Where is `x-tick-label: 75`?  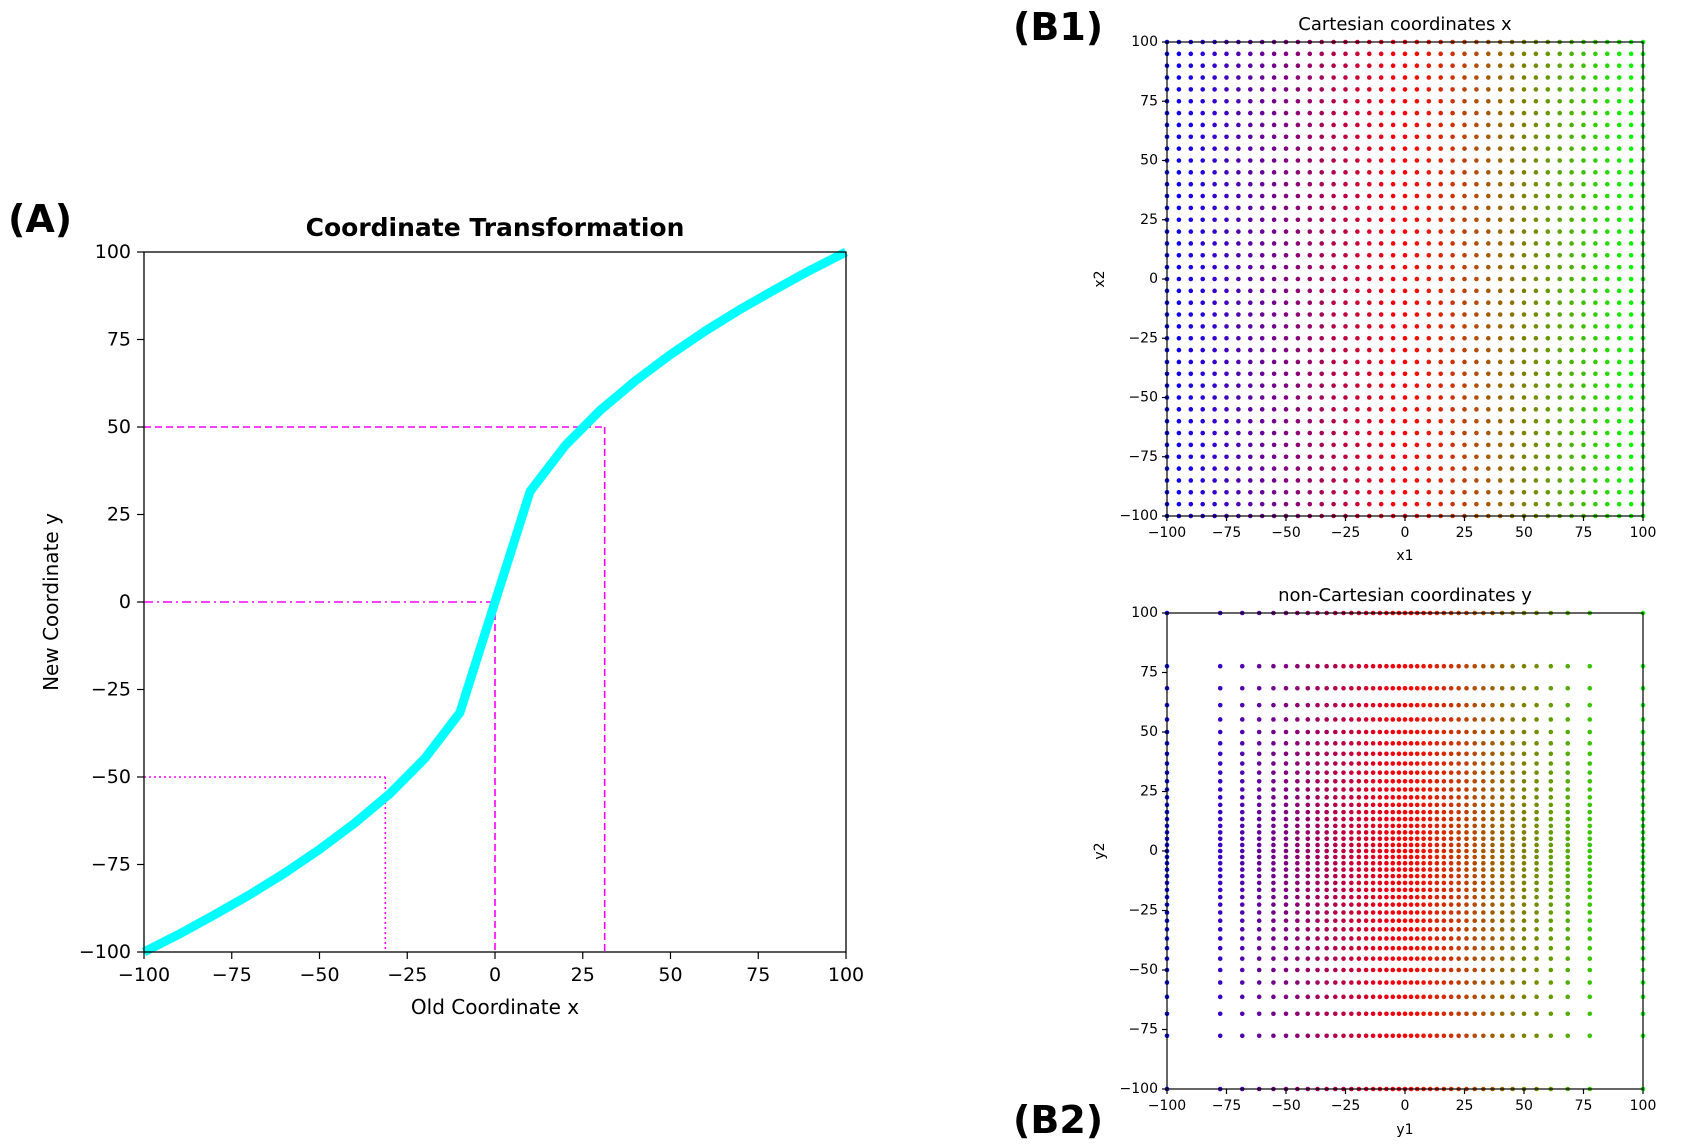
x-tick-label: 75 is located at coordinates (758, 975).